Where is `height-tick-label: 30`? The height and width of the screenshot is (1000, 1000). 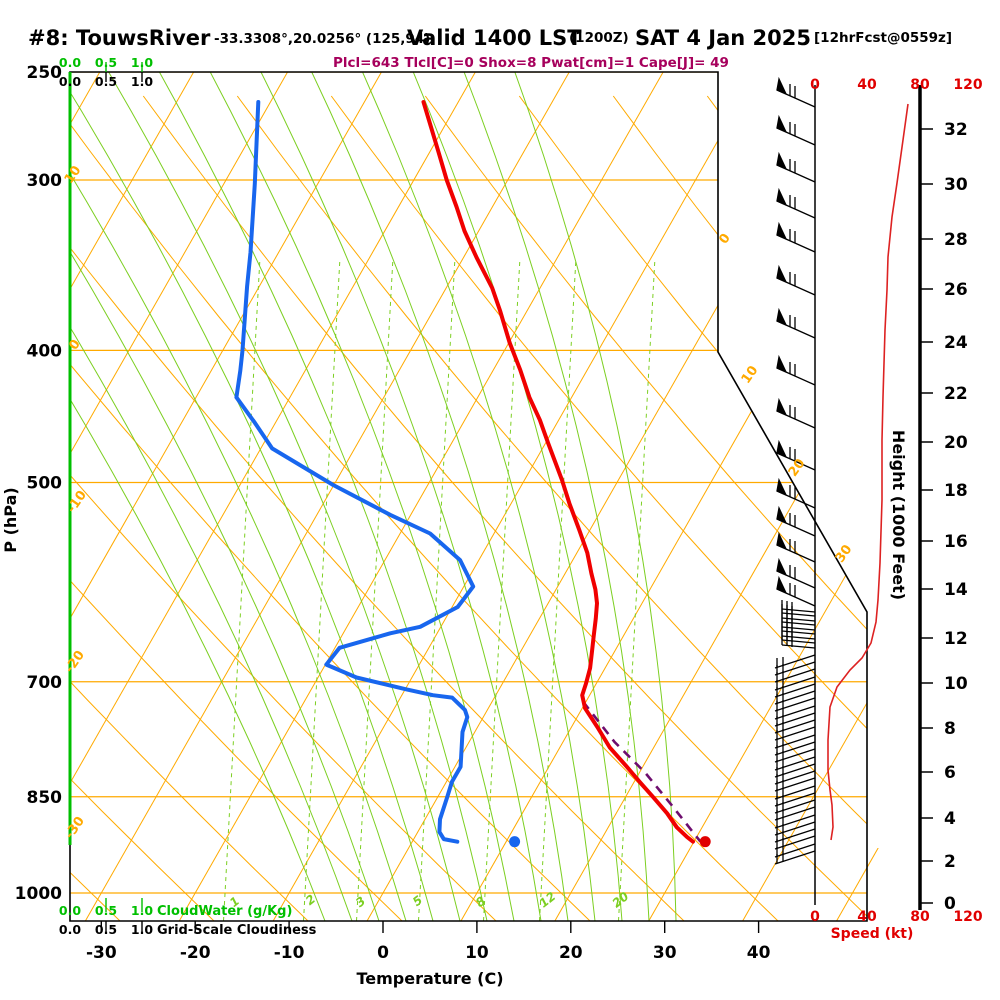
height-tick-label: 30 is located at coordinates (956, 185).